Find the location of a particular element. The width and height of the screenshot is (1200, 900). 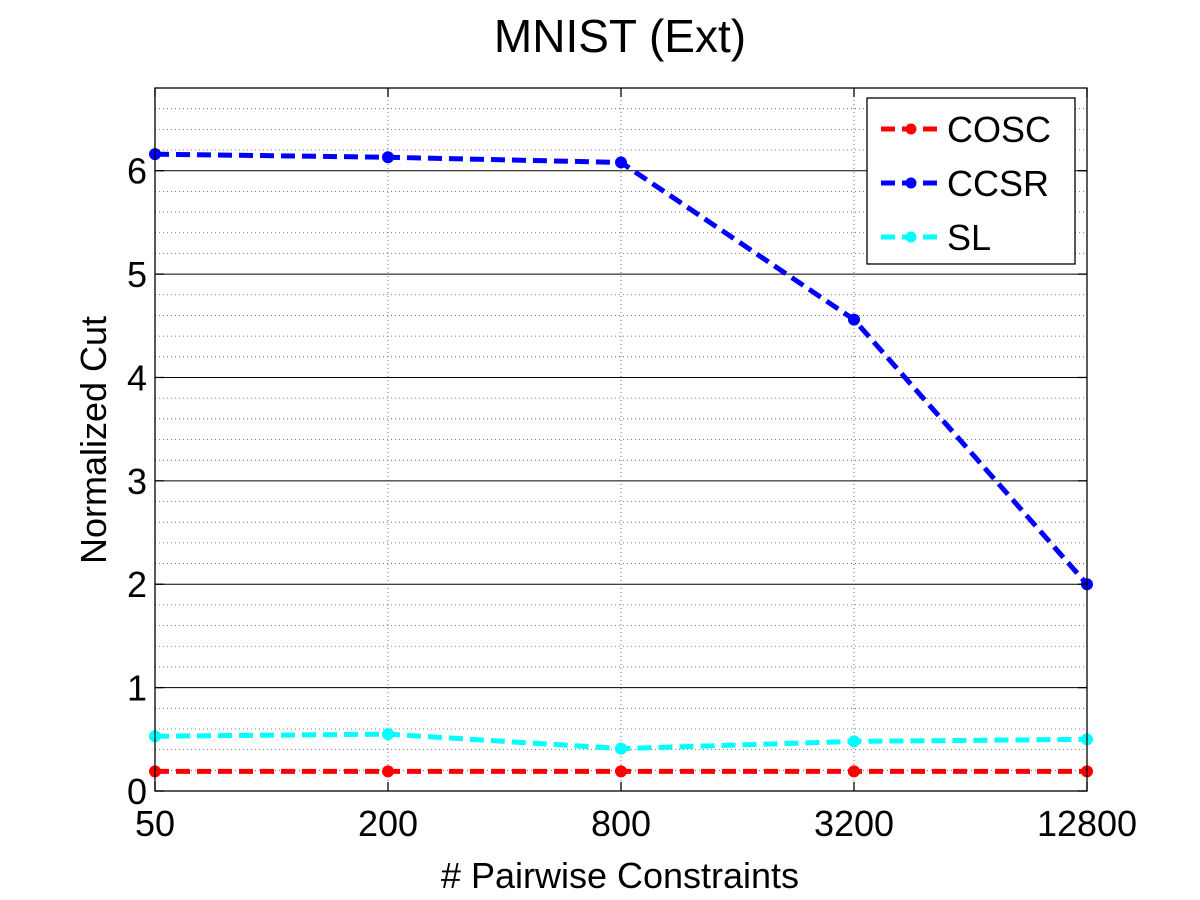

legend: COSC CCSR SL is located at coordinates (971, 181).